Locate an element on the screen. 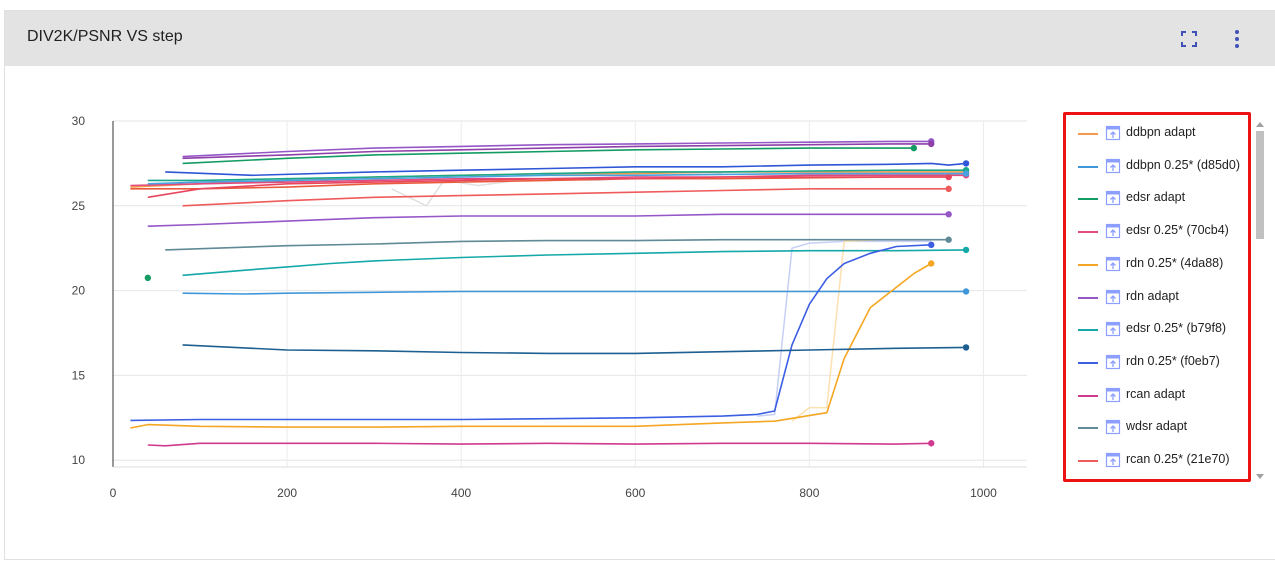 The height and width of the screenshot is (571, 1275). legend-label: ddbpn adapt is located at coordinates (1161, 132).